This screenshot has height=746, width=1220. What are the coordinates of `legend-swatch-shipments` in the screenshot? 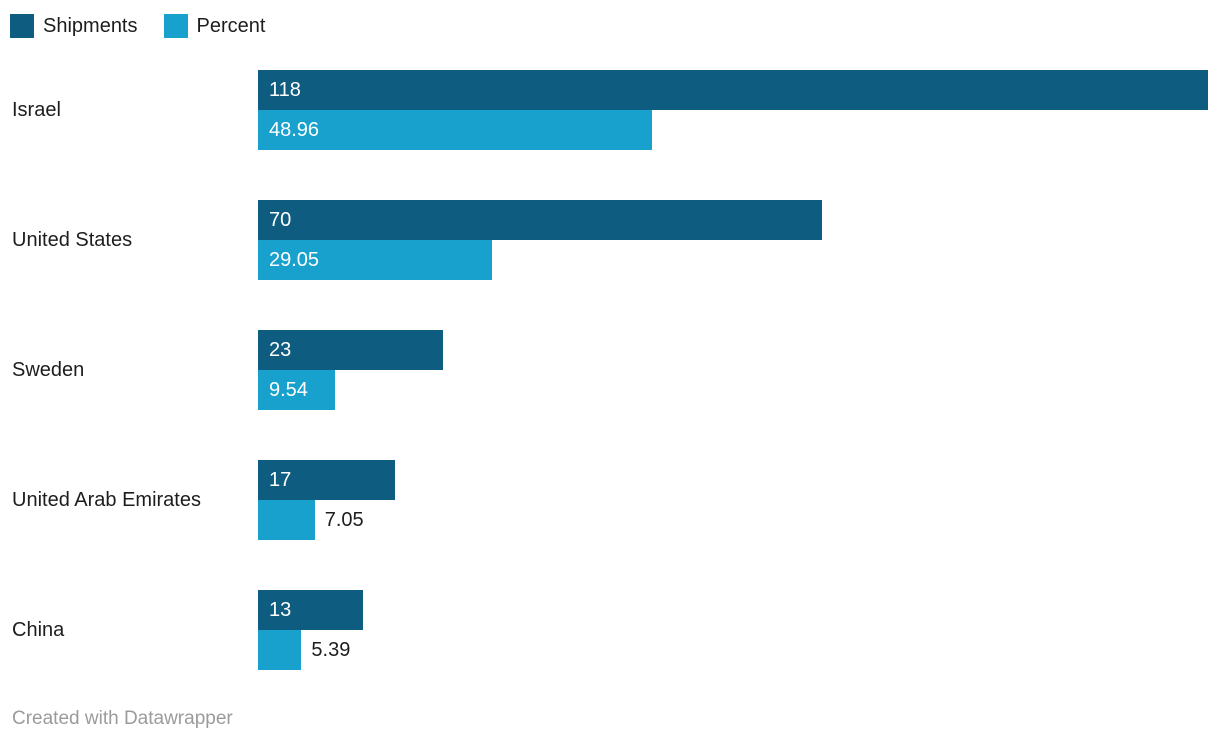 It's located at (22, 26).